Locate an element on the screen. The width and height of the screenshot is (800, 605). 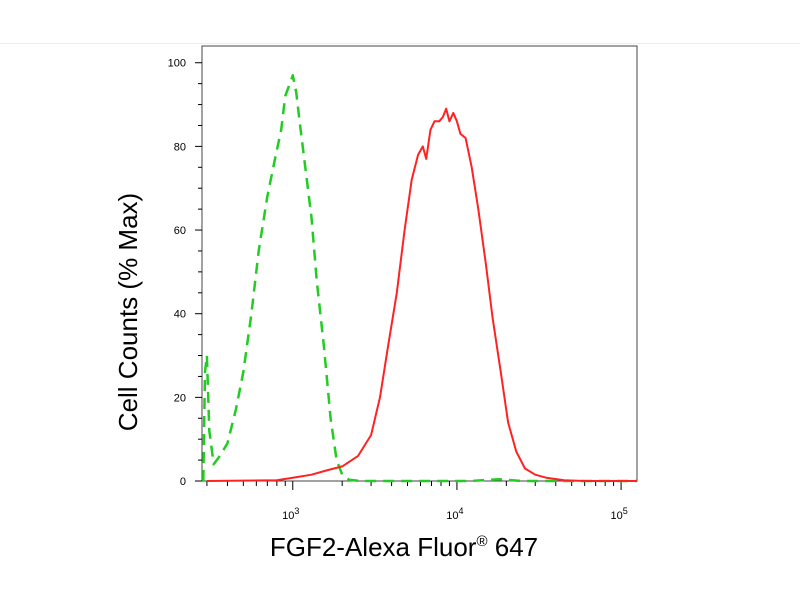
x-tick-label: 10⁵ is located at coordinates (618, 514).